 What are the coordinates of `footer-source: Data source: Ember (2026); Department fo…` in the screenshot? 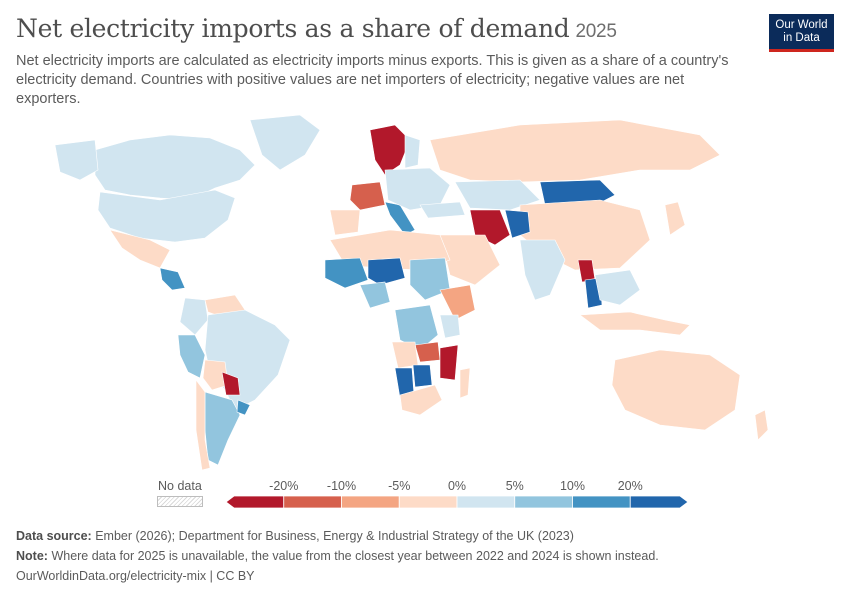 It's located at (295, 536).